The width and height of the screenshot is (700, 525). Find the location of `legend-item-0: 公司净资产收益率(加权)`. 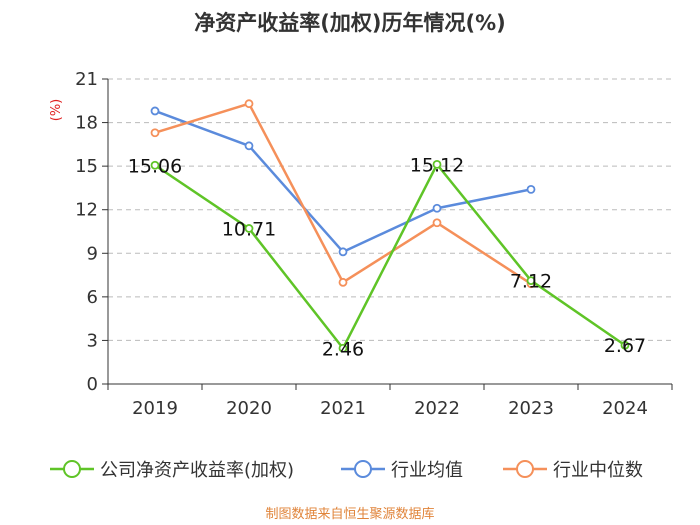

legend-item-0: 公司净资产收益率(加权) is located at coordinates (172, 470).